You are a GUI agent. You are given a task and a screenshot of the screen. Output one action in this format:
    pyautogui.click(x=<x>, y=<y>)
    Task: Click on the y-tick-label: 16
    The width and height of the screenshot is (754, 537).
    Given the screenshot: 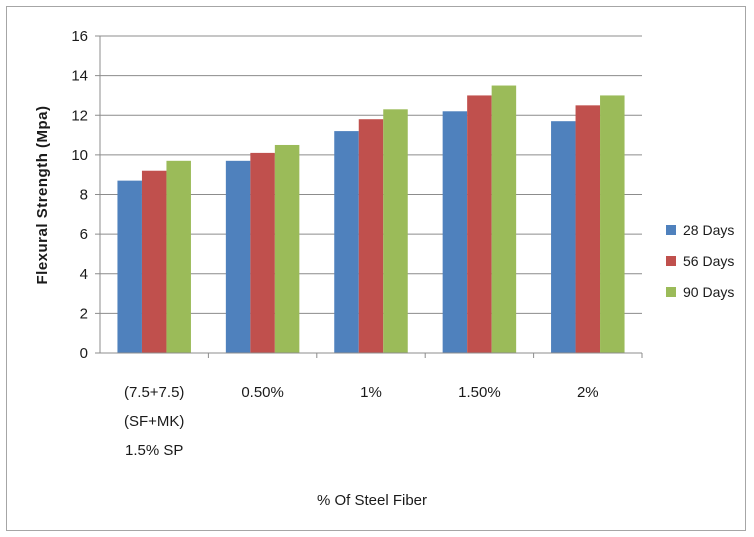 What is the action you would take?
    pyautogui.click(x=79, y=36)
    